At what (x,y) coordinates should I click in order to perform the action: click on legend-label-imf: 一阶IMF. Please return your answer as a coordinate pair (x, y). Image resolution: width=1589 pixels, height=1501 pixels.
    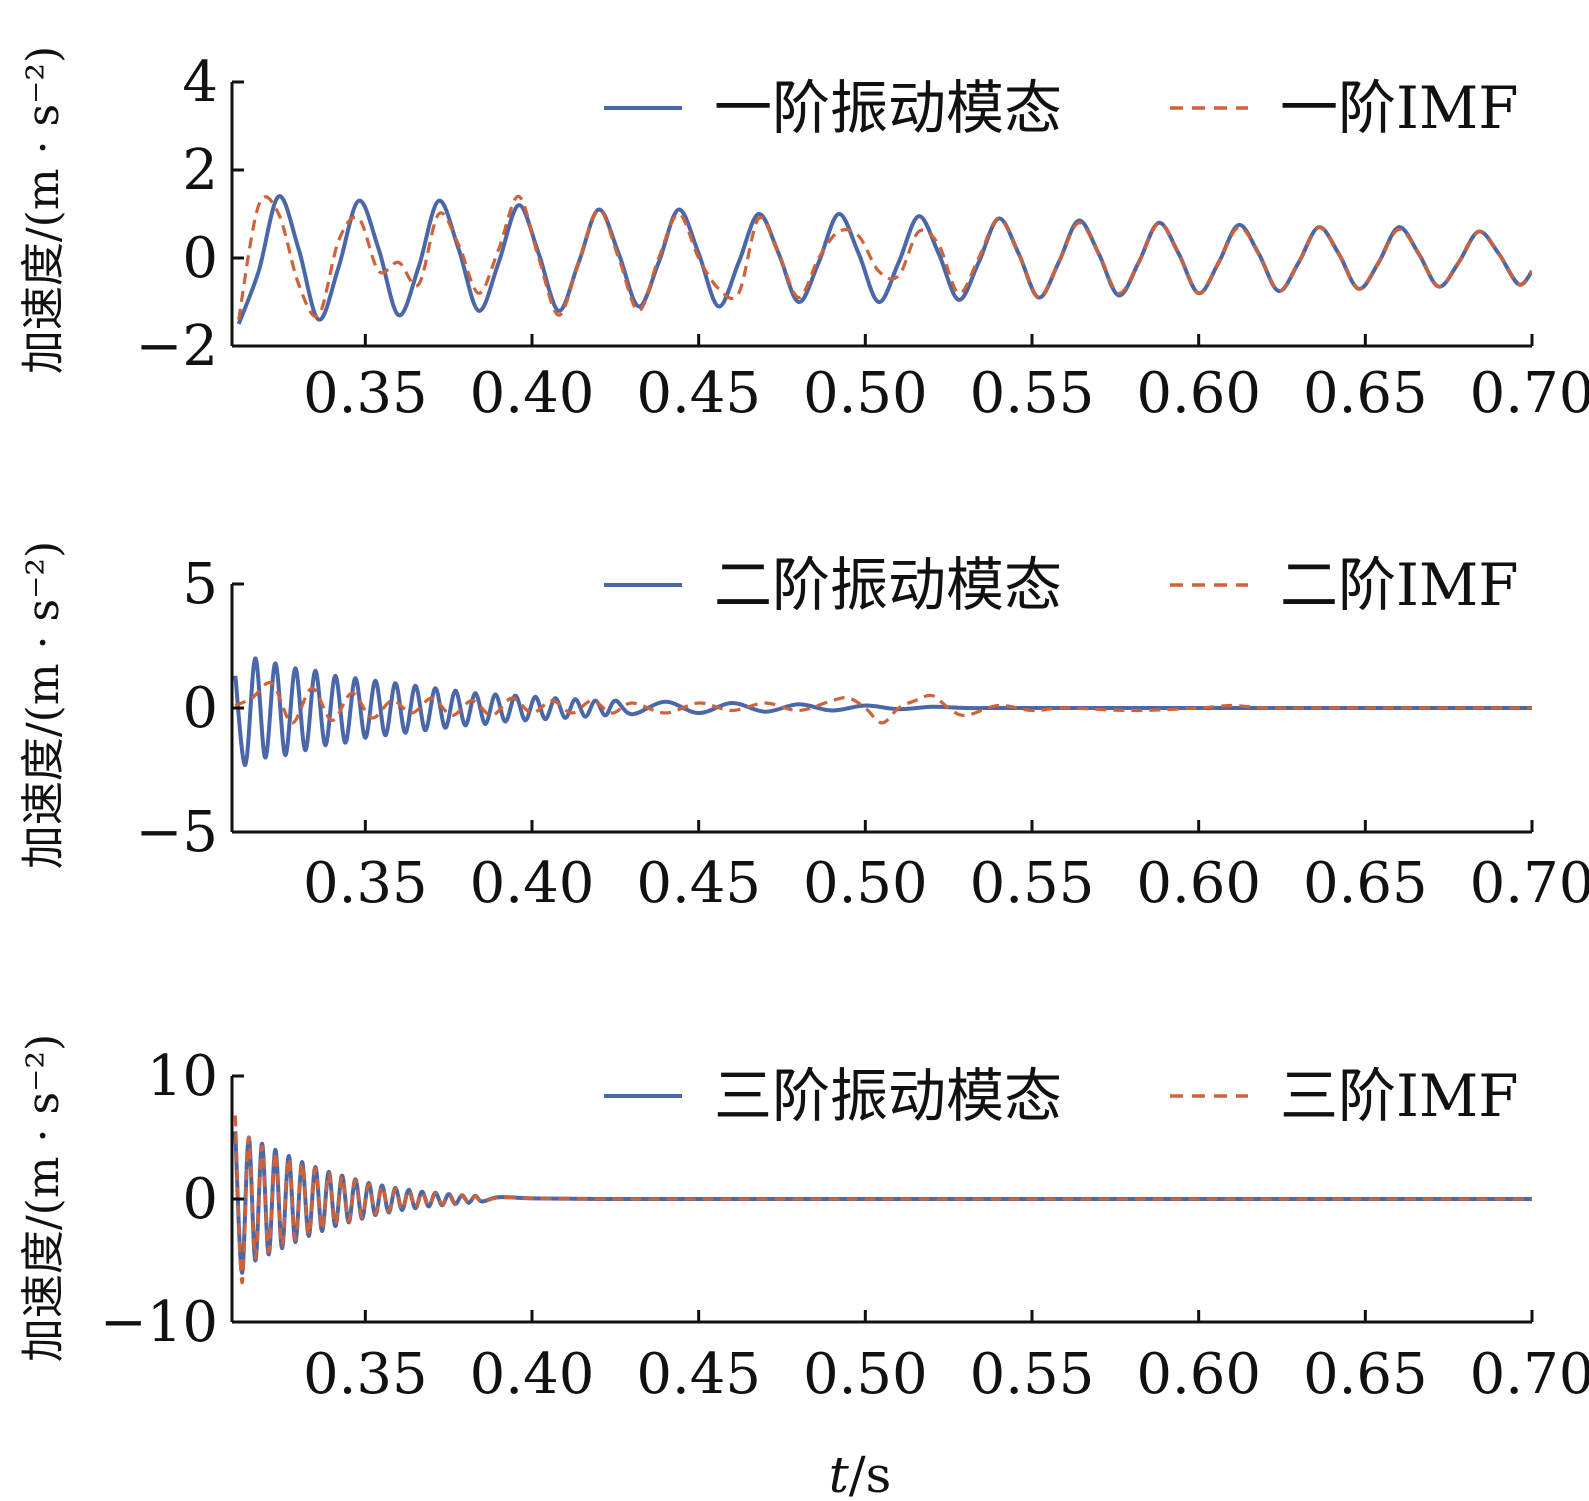
    Looking at the image, I should click on (1399, 108).